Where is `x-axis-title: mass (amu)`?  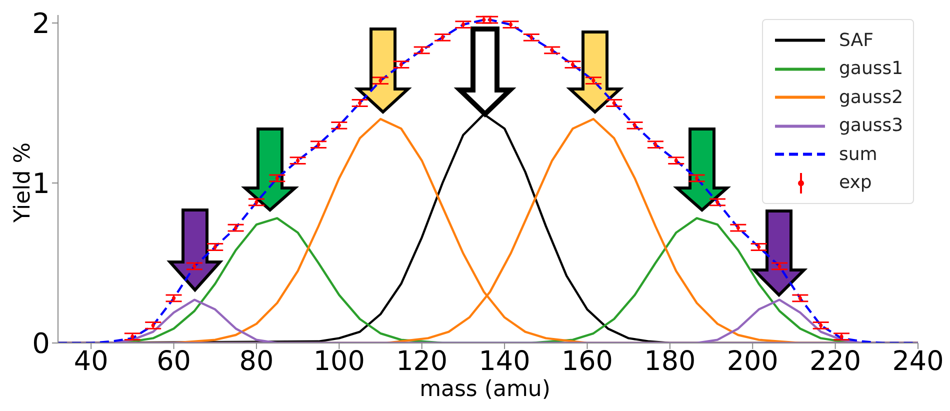
x-axis-title: mass (amu) is located at coordinates (485, 389).